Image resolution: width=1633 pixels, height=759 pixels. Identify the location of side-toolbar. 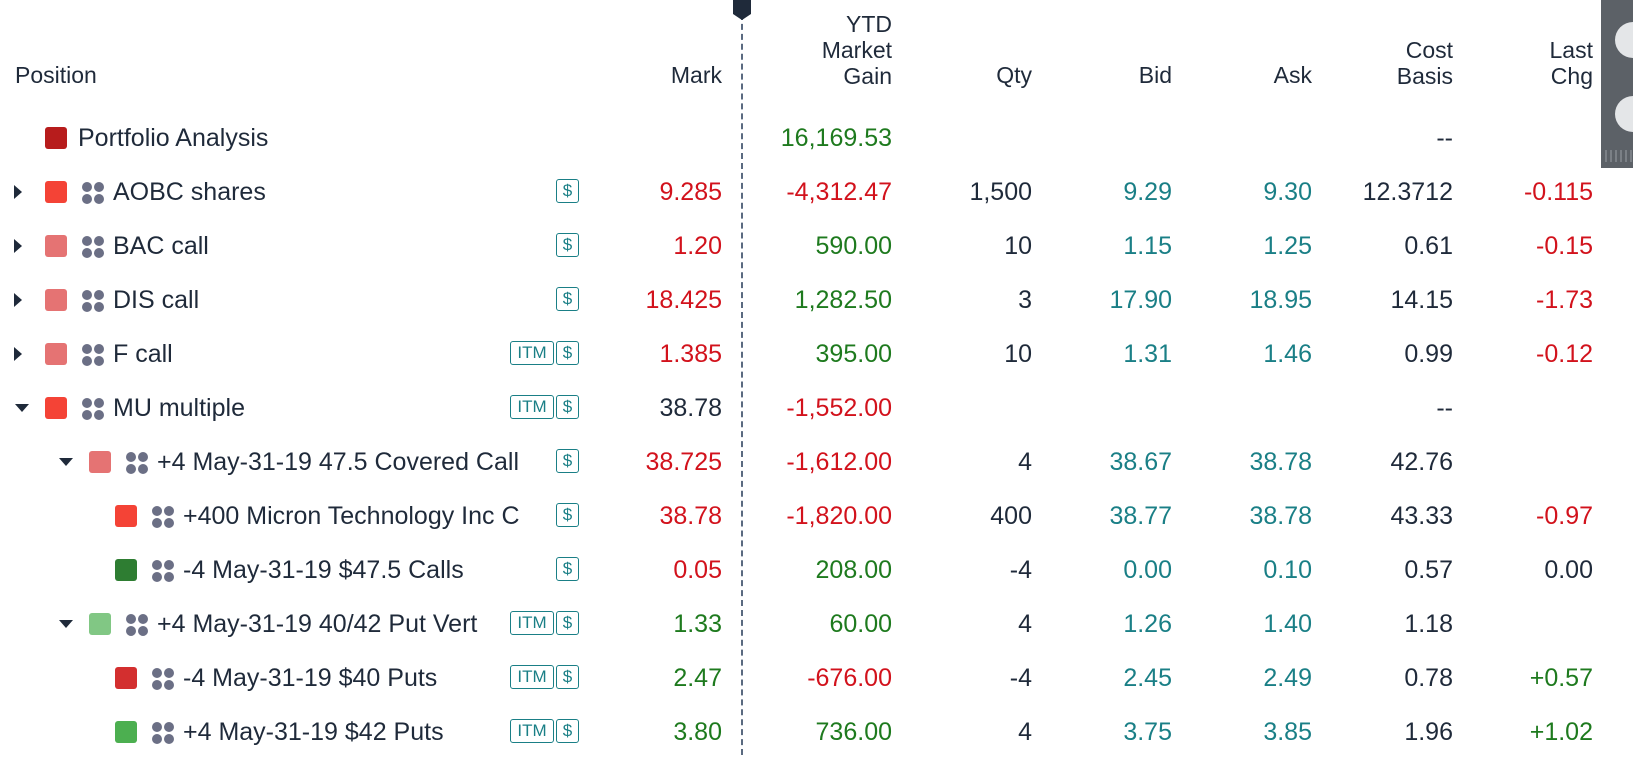
(1617, 84).